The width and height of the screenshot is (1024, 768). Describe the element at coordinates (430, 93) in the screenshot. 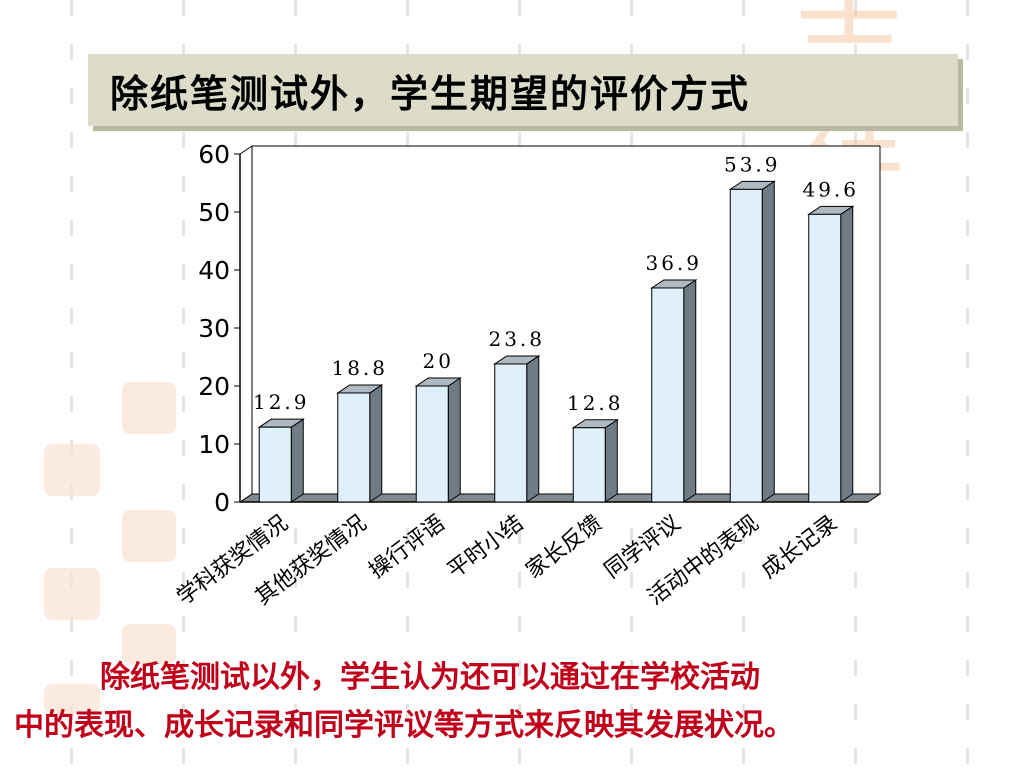

I see `page-title: 除纸笔测试外，学生期望的评价方式` at that location.